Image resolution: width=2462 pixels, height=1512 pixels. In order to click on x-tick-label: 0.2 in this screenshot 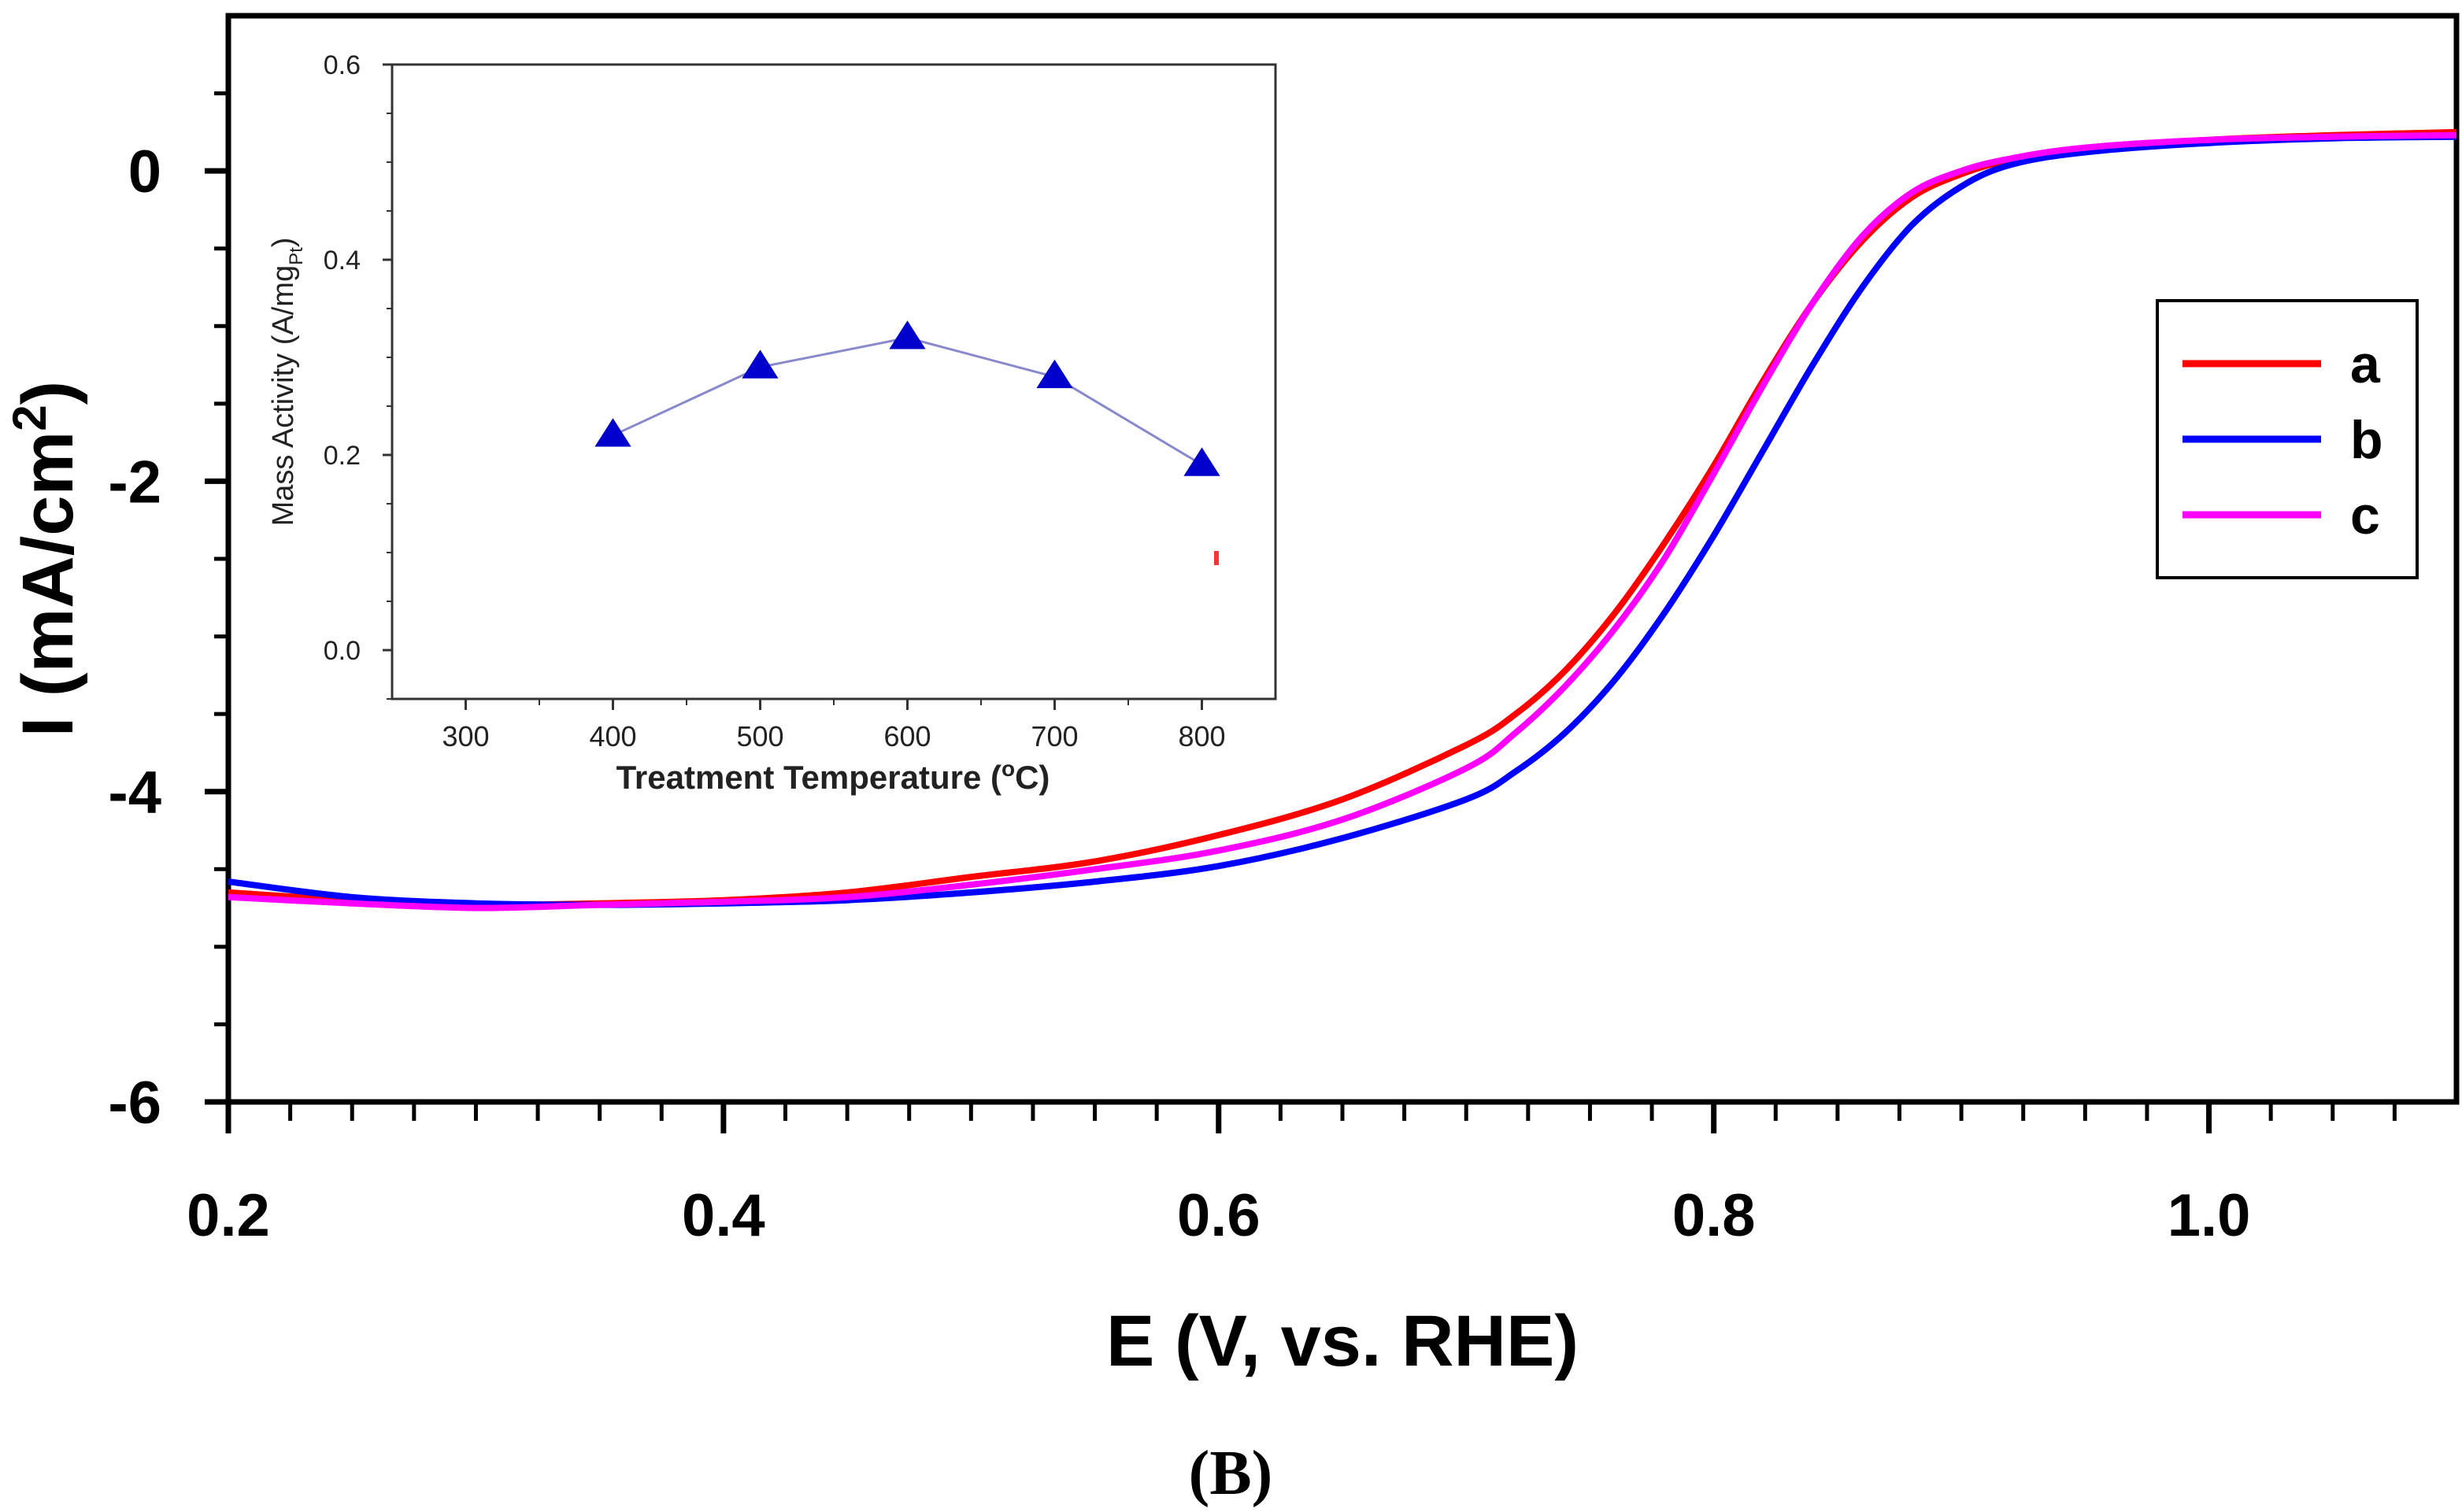, I will do `click(228, 1215)`.